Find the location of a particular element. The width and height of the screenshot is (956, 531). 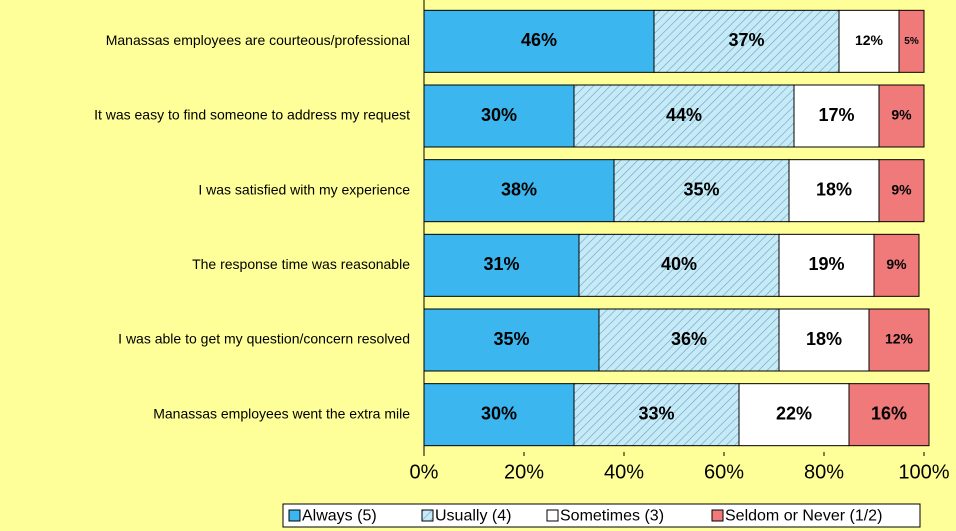

legend-label: Usually (4) is located at coordinates (473, 516).